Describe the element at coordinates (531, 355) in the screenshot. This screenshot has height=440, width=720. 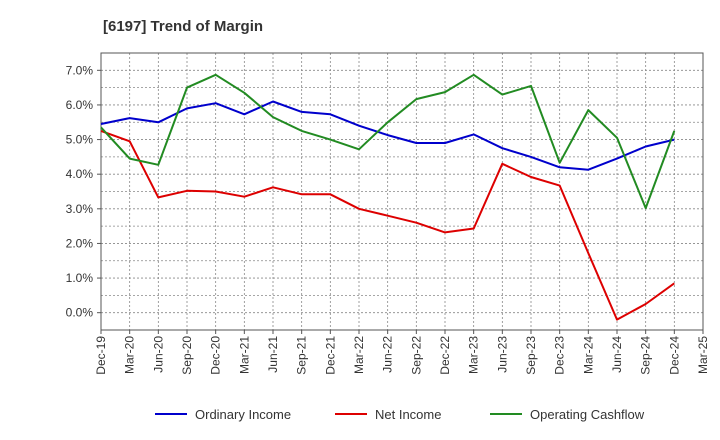
I see `x-tick-label: Sep-23` at that location.